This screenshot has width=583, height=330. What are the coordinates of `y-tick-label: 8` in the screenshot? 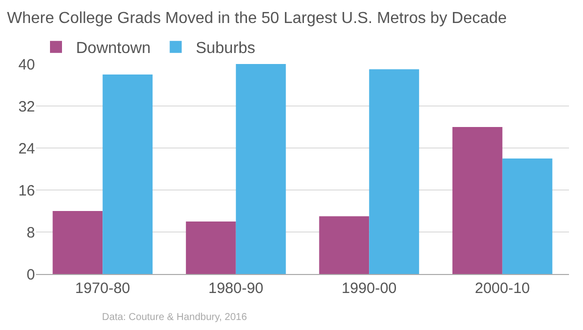 It's located at (30, 233).